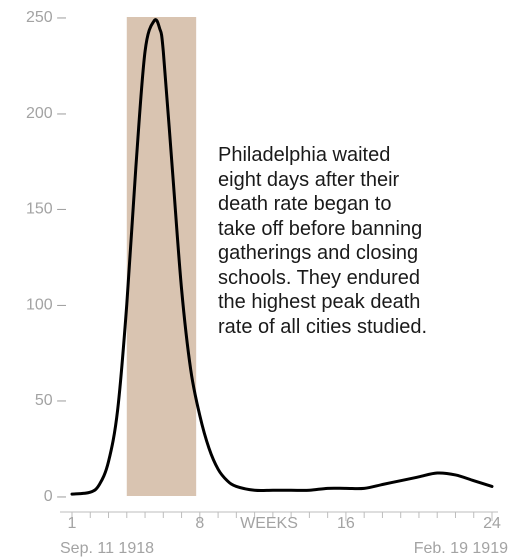 This screenshot has width=510, height=560. I want to click on annotation-line: the highest peak death, so click(319, 302).